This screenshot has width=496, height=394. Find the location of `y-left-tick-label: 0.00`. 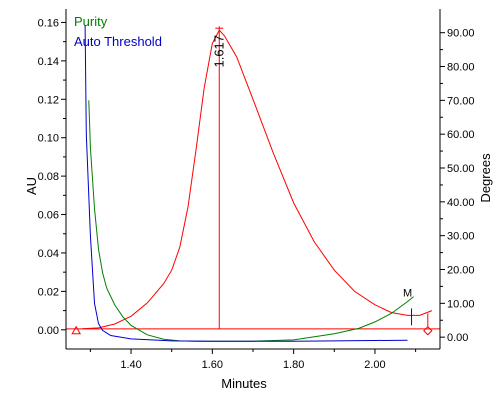

y-left-tick-label: 0.00 is located at coordinates (48, 331).